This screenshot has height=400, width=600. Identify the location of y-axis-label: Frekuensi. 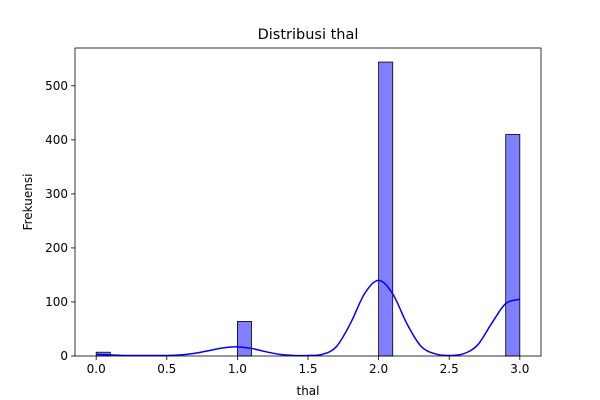
(28, 202).